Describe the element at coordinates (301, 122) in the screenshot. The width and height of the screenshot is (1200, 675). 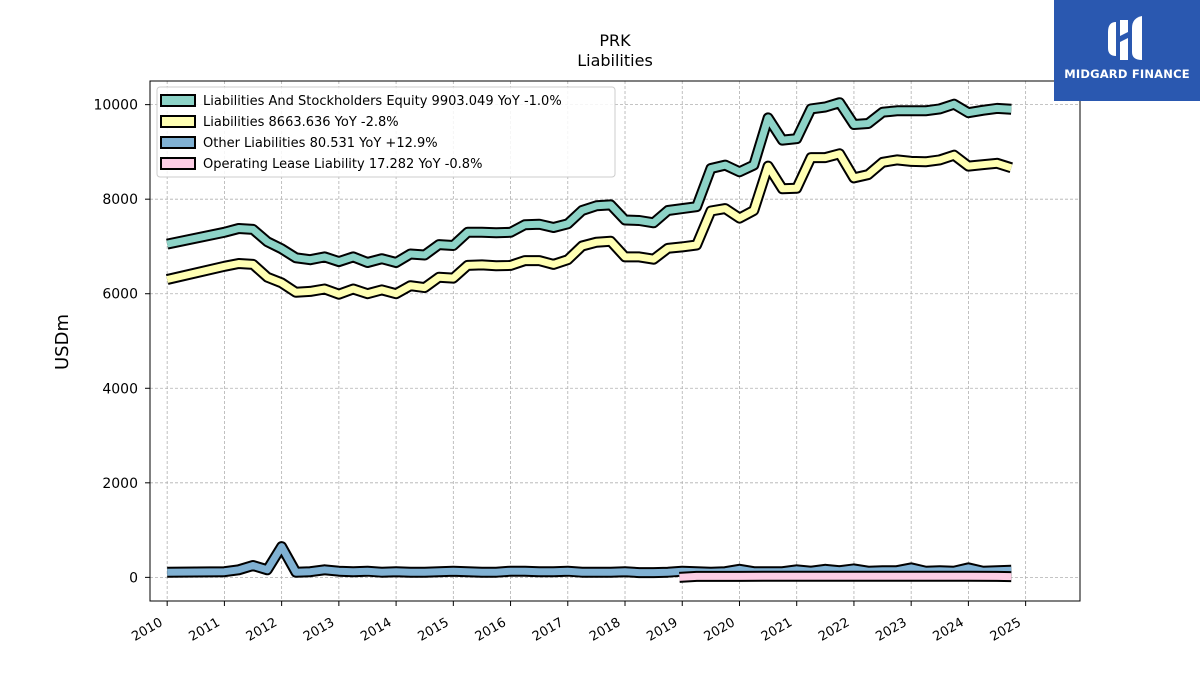
I see `legend-label: Liabilities 8663.636 YoY -2.8%` at that location.